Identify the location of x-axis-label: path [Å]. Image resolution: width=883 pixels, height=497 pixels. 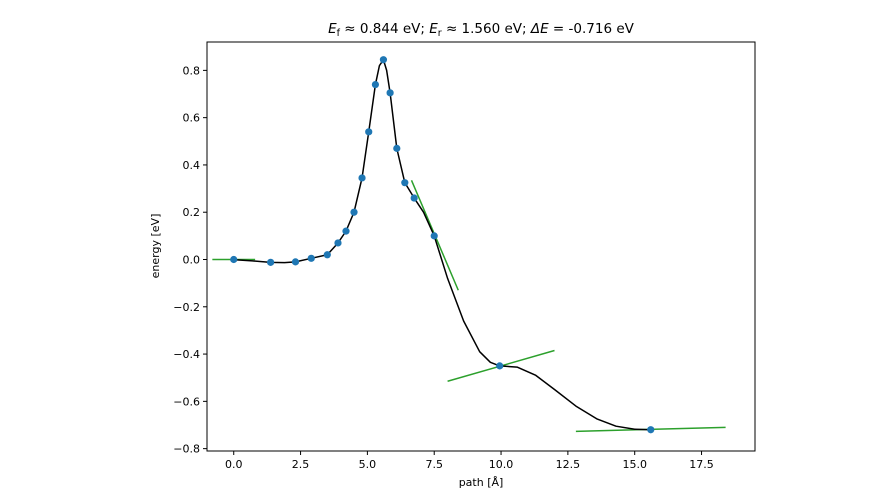
(481, 482).